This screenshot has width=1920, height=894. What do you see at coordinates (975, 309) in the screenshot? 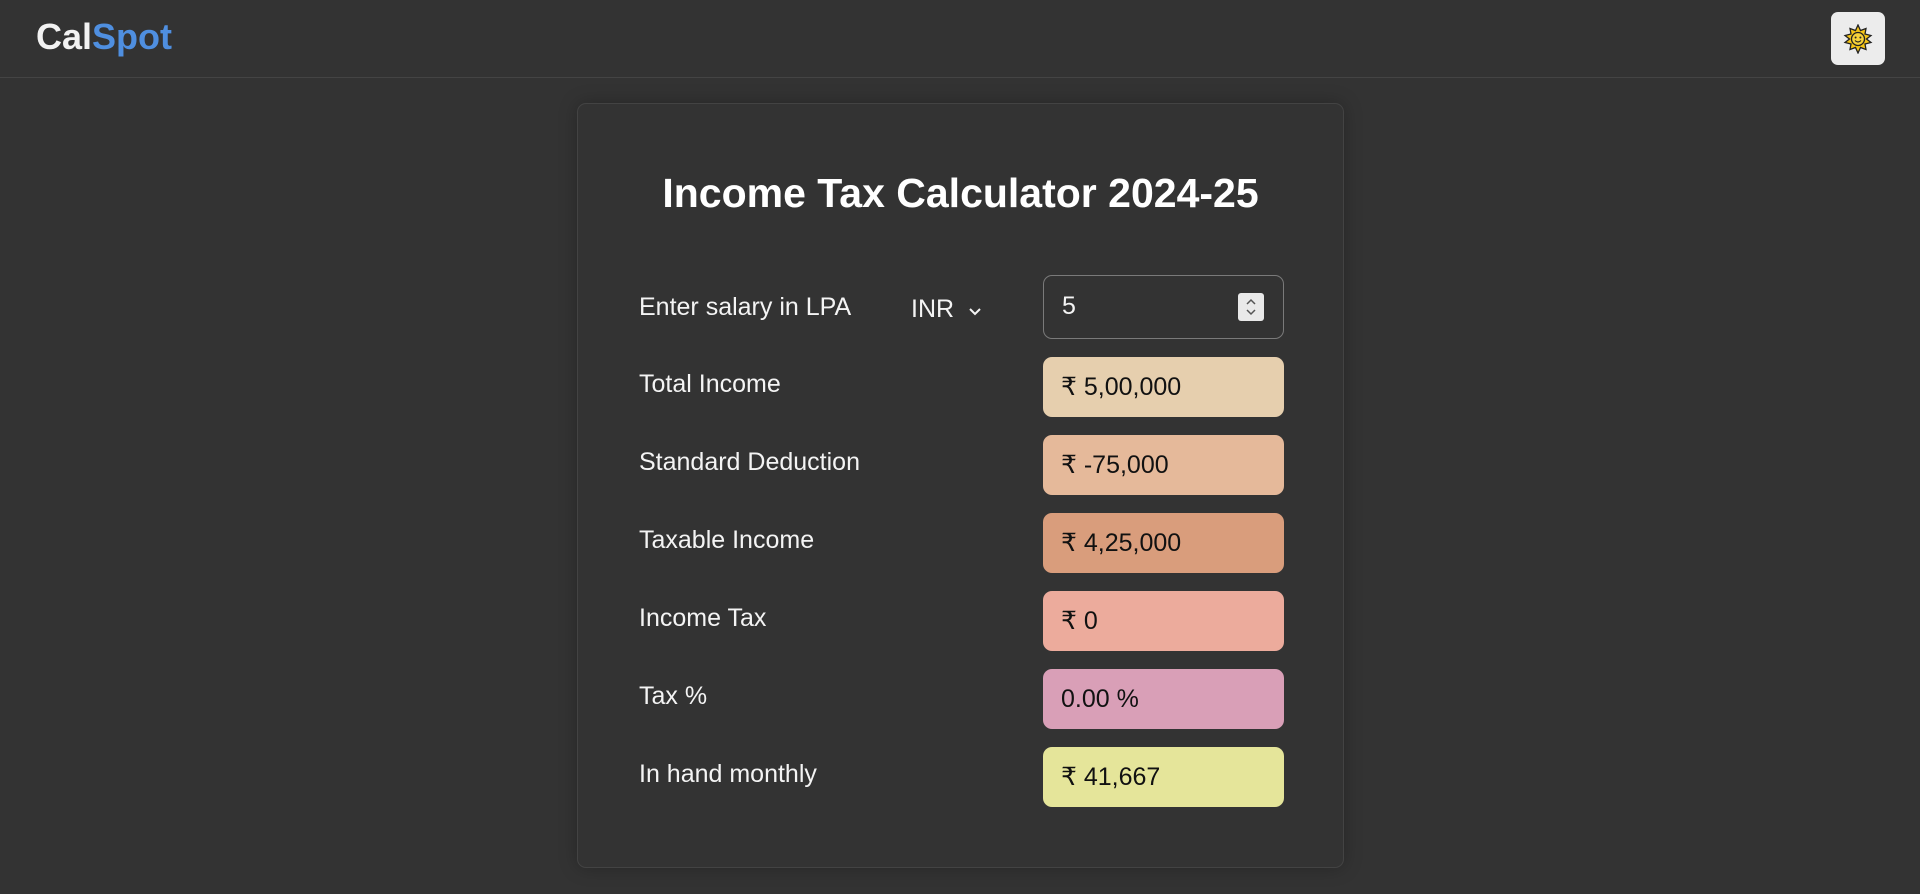
I see `chevron-down-icon` at bounding box center [975, 309].